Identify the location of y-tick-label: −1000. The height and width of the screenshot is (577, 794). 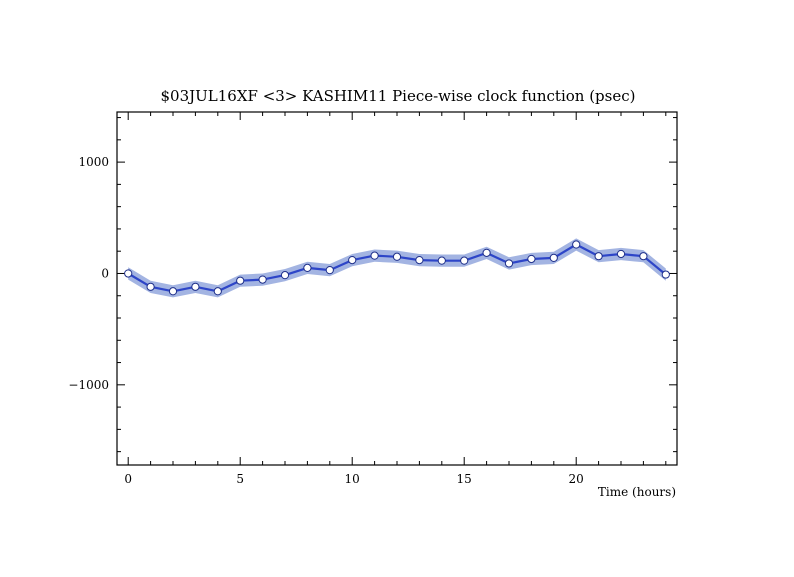
(88, 385).